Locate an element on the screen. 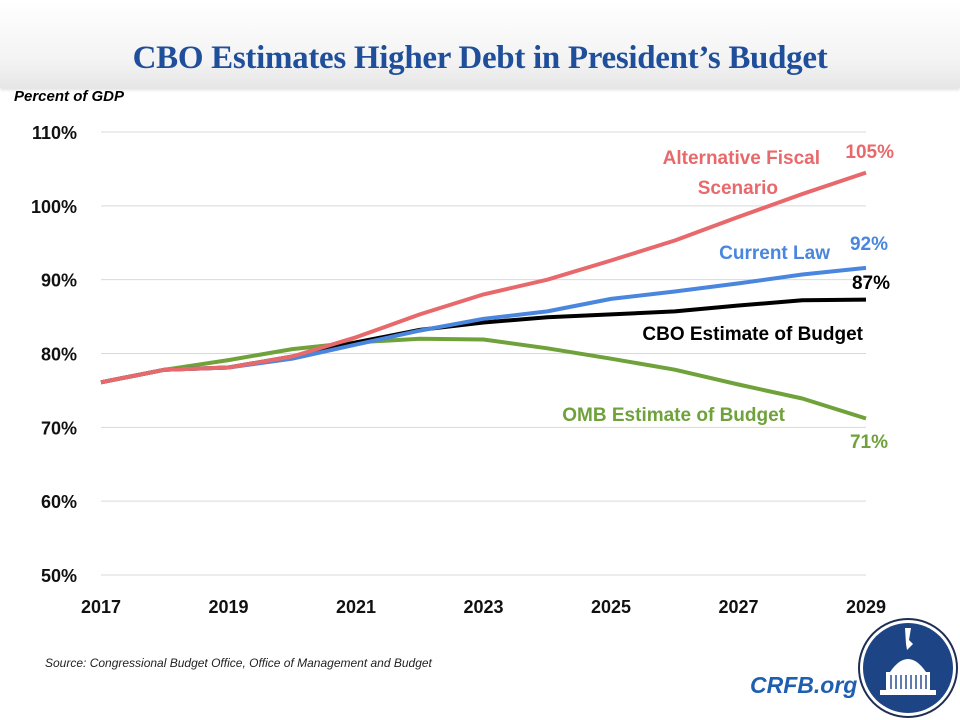 This screenshot has height=720, width=960. y-axis-ticks: 50% 60% 70% 80% 90% 100% 110% is located at coordinates (54, 354).